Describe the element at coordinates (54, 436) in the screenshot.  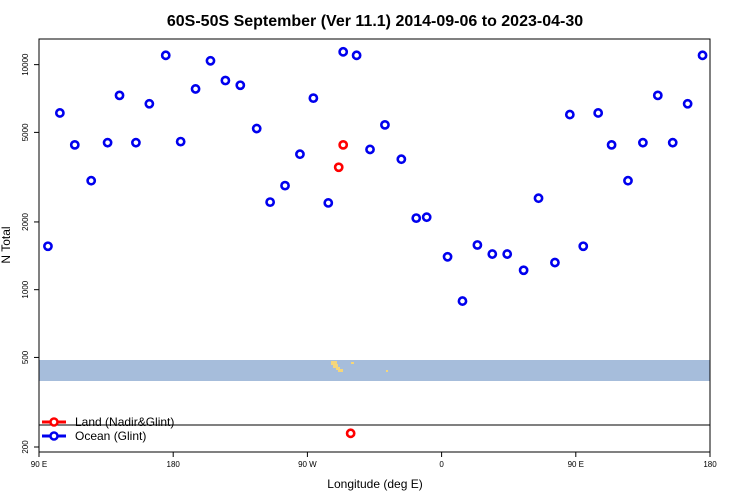
I see `legend-ocean-marker` at that location.